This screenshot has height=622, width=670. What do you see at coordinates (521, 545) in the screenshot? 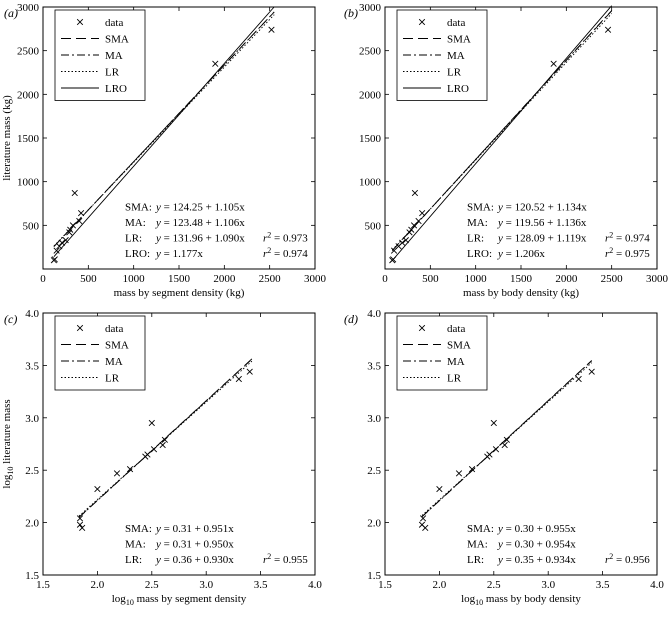
I see `equation-row: MA: y = 0.30 + 0.954x` at bounding box center [521, 545].